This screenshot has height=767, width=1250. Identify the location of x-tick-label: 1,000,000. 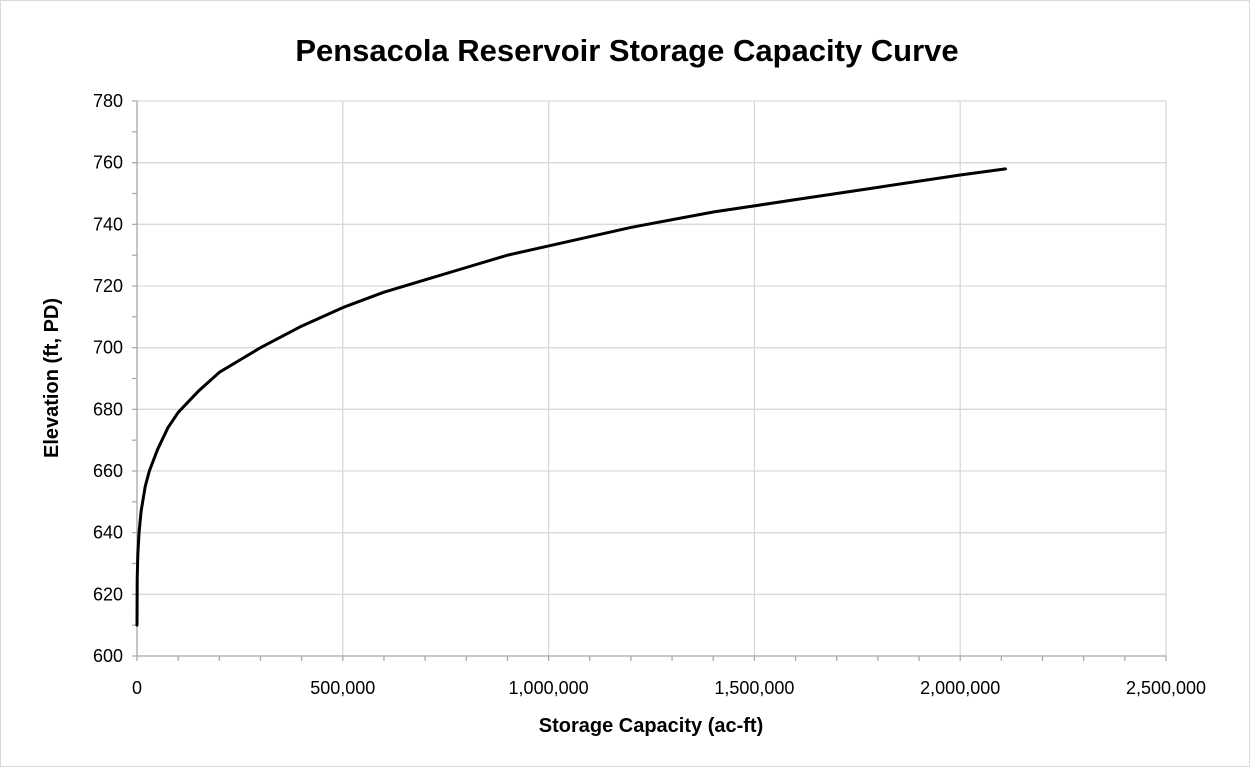
(549, 688).